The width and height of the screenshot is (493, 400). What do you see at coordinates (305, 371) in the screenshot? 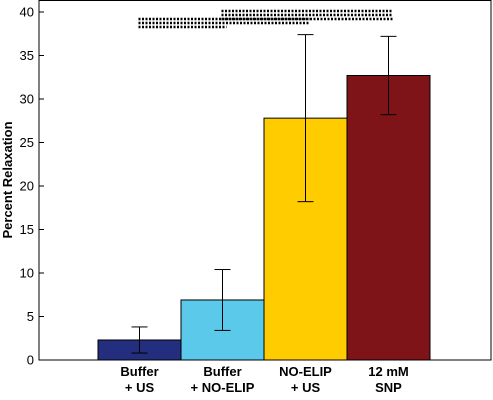
I see `x-tick-label-line1: NO-ELIP` at bounding box center [305, 371].